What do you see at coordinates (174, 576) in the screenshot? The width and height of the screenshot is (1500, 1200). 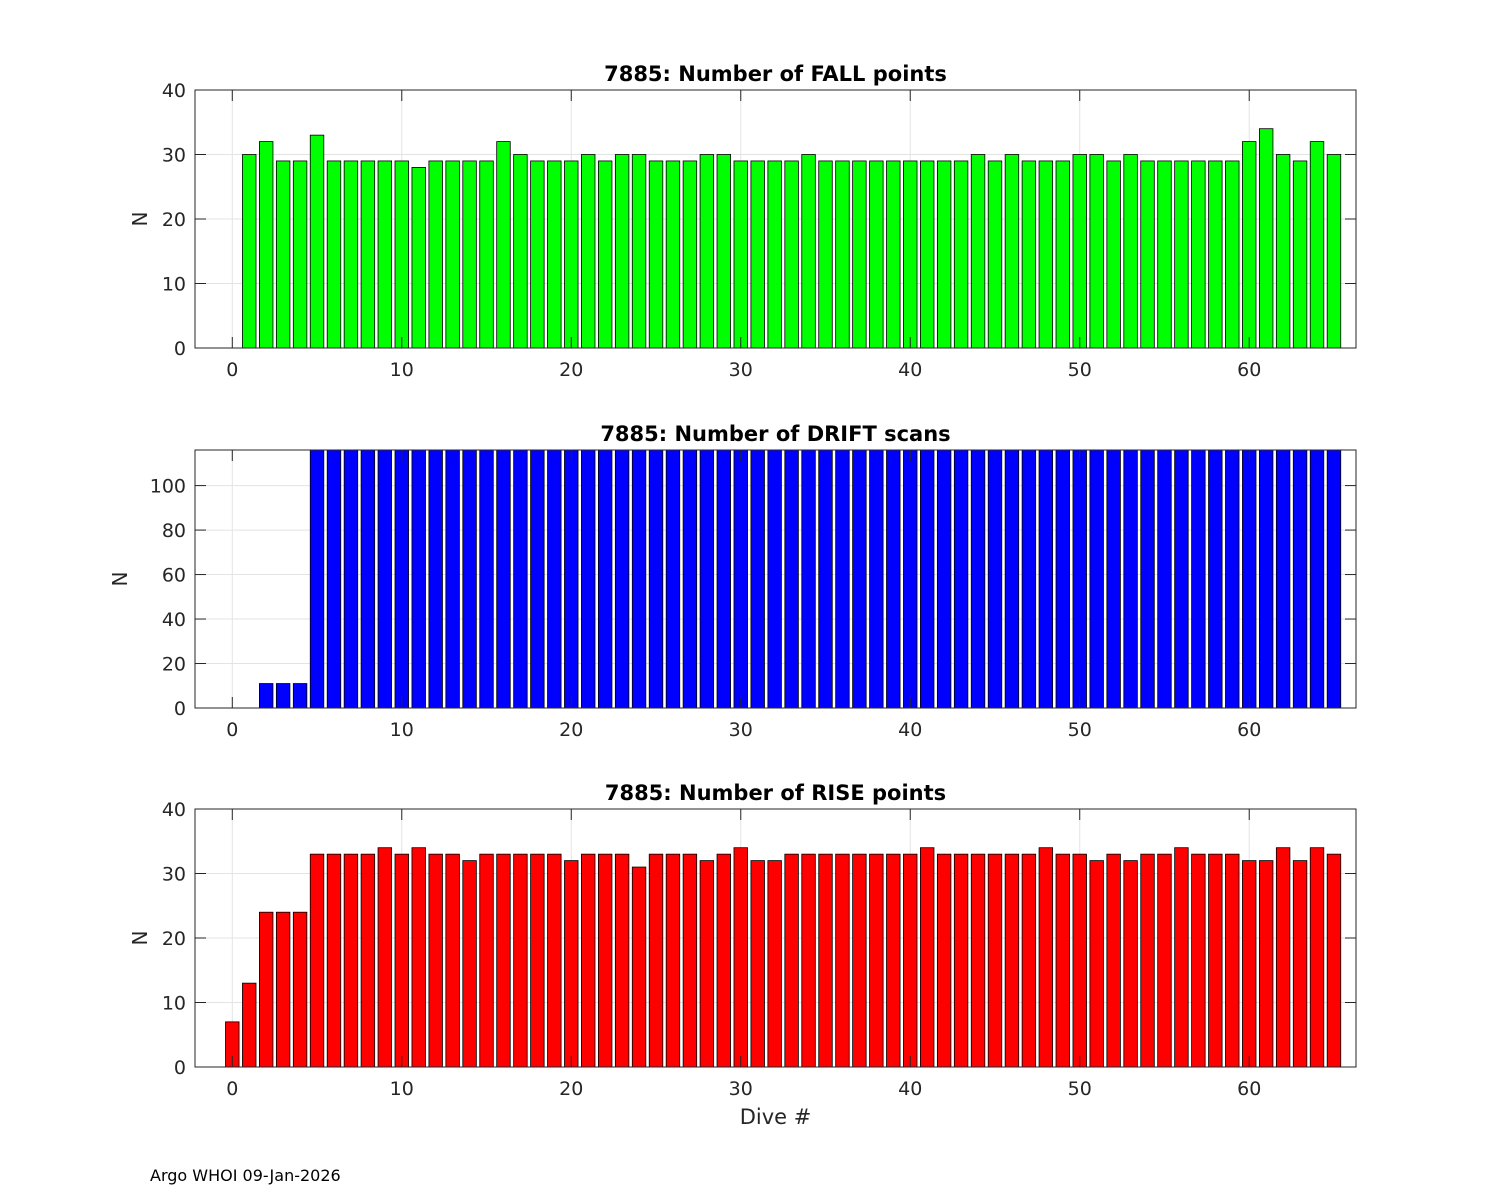 I see `drift-ytick-label: 60` at bounding box center [174, 576].